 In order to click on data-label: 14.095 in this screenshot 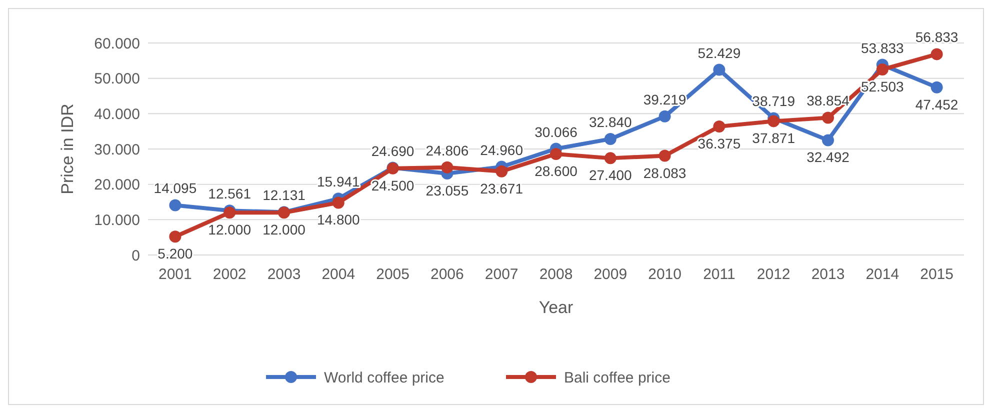, I will do `click(175, 188)`.